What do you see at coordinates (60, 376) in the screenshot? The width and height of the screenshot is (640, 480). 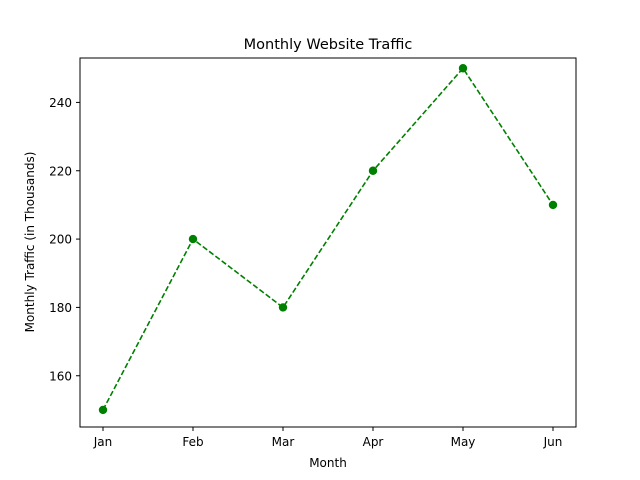 I see `y-tick-label: 160` at bounding box center [60, 376].